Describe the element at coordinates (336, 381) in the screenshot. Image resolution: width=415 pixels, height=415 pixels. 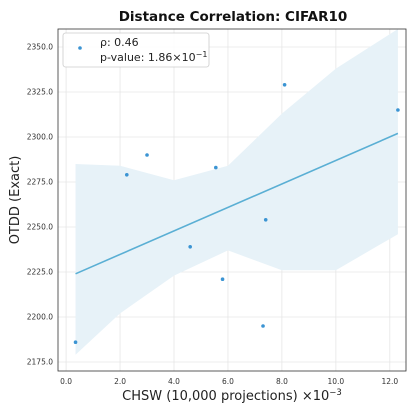
I see `x-tick-label: 10.0` at that location.